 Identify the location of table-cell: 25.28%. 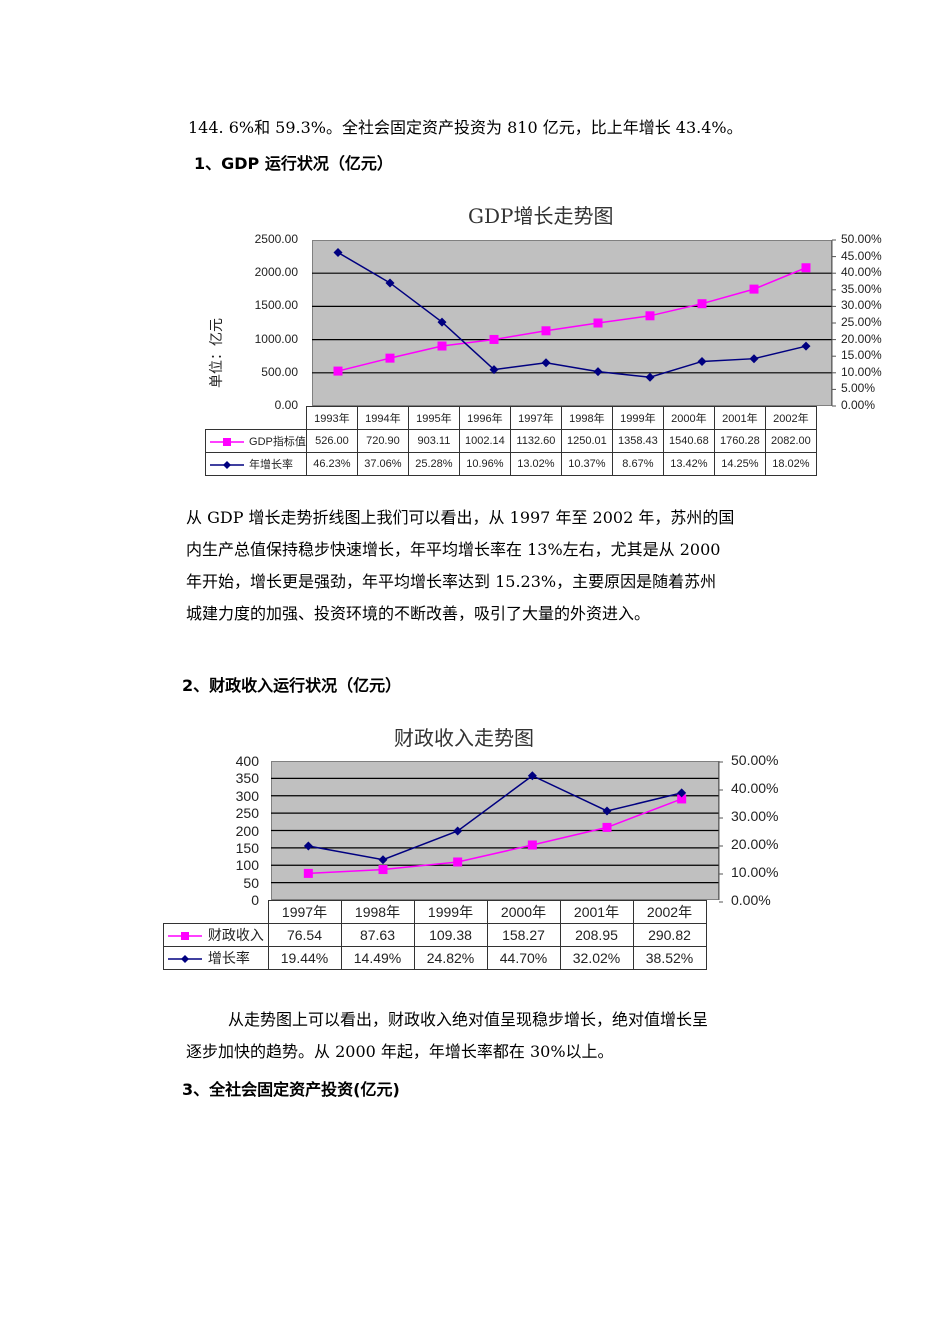
(433, 464).